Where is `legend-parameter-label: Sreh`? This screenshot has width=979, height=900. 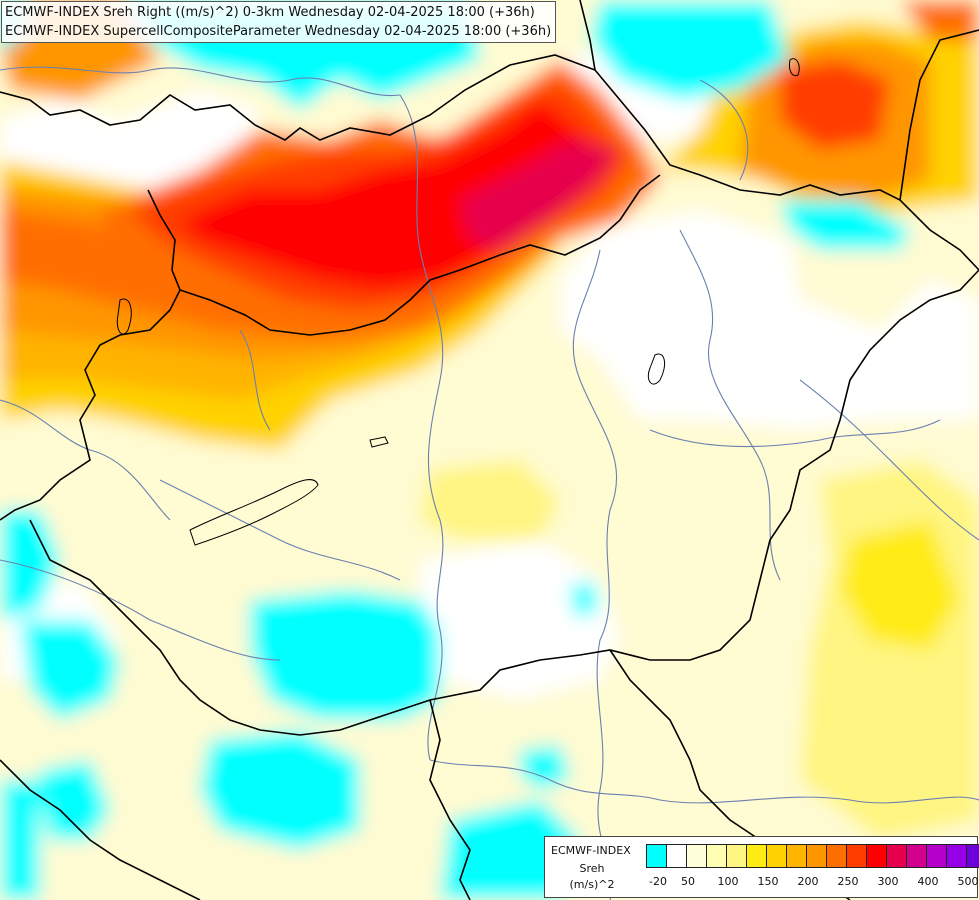 legend-parameter-label: Sreh is located at coordinates (592, 868).